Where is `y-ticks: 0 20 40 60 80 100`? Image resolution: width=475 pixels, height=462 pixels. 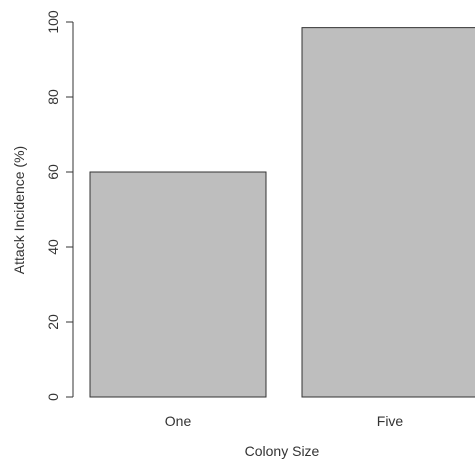 y-ticks: 0 20 40 60 80 100 is located at coordinates (59, 205).